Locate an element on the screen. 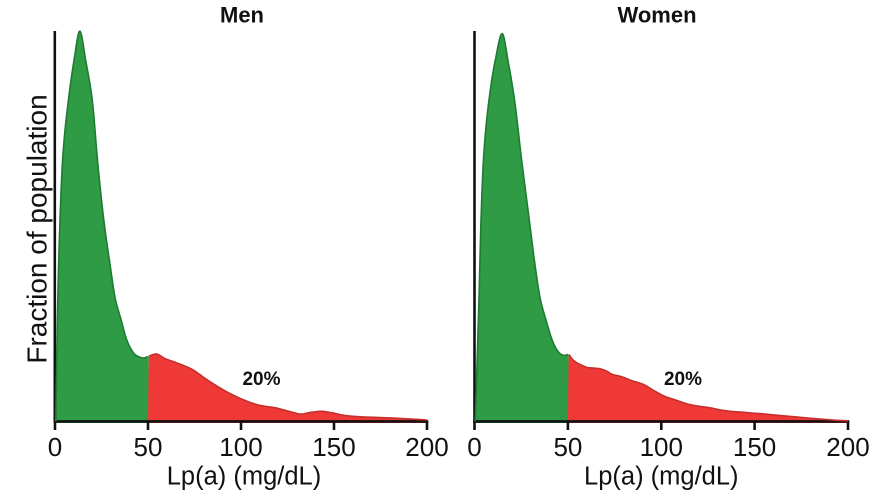 The image size is (879, 502). svg-text: Men is located at coordinates (242, 15).